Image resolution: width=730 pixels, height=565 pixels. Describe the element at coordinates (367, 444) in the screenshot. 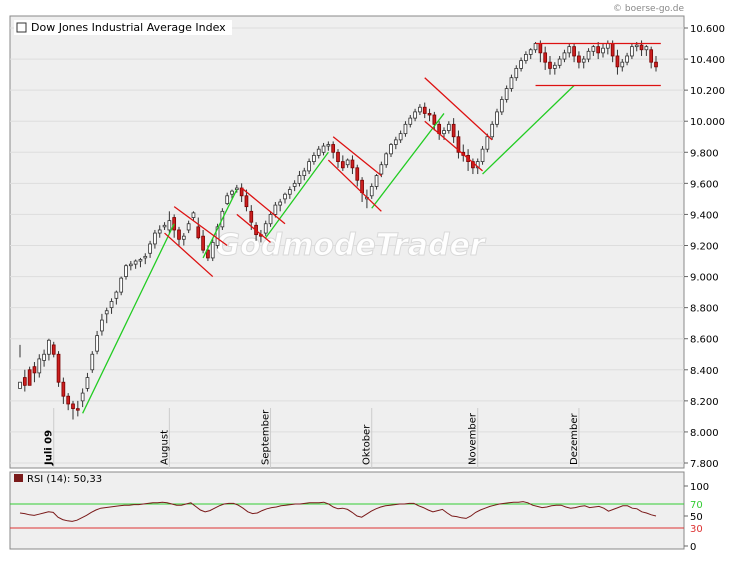

I see `x-tick-label: Oktober` at that location.